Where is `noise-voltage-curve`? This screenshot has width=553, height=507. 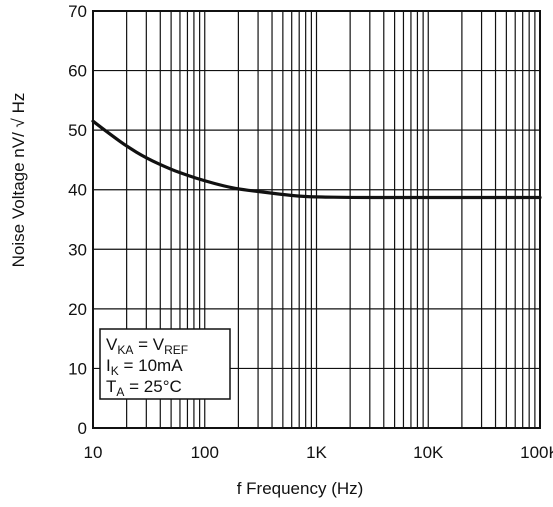
noise-voltage-curve is located at coordinates (316, 159).